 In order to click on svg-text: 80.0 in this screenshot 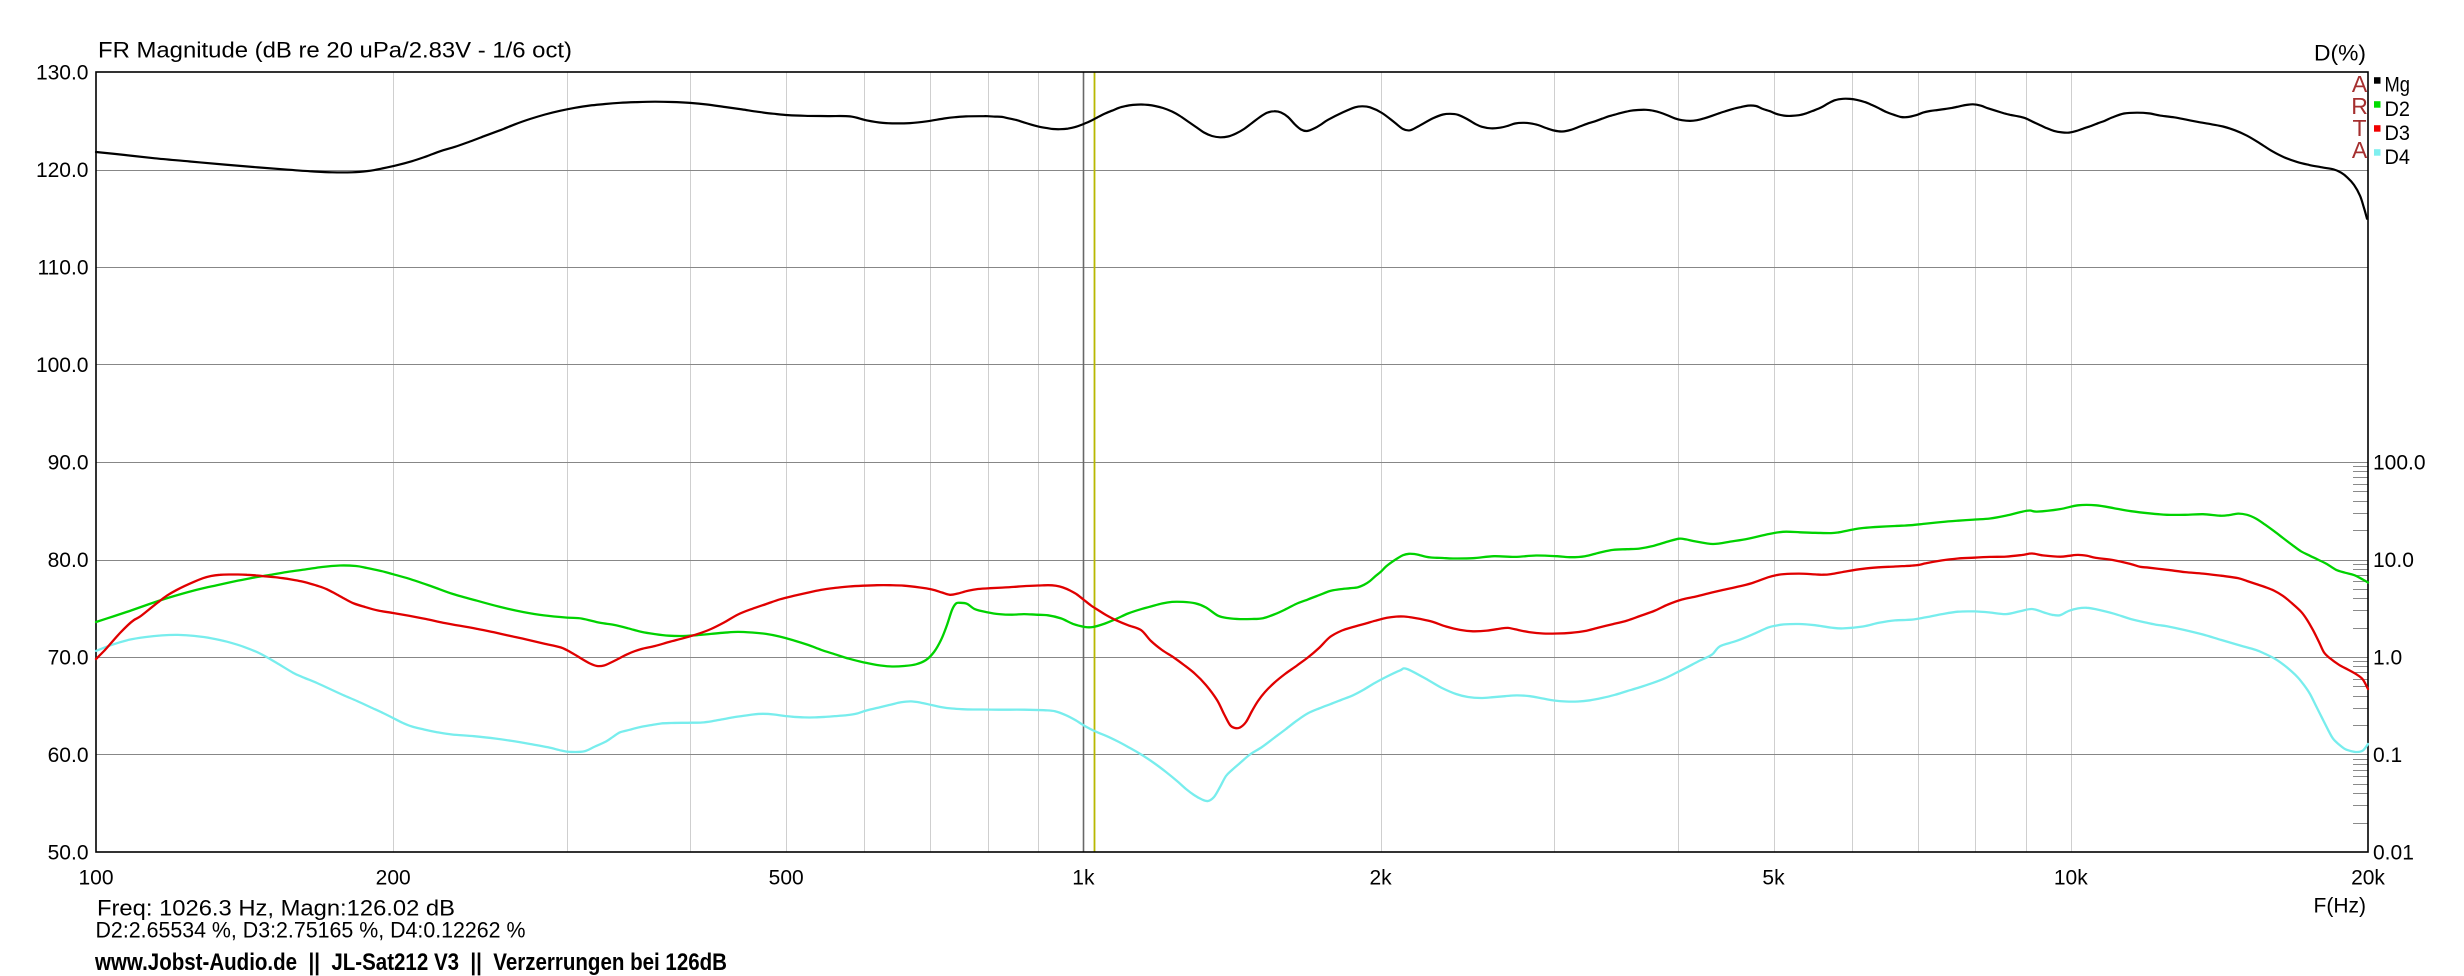, I will do `click(68, 560)`.